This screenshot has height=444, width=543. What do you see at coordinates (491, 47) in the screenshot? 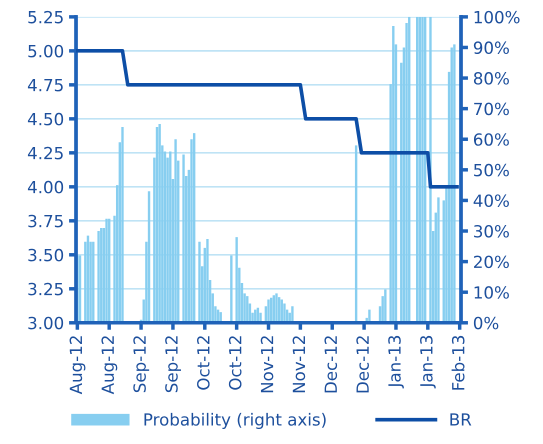
I see `y2-tick-label: 90%` at bounding box center [491, 47].